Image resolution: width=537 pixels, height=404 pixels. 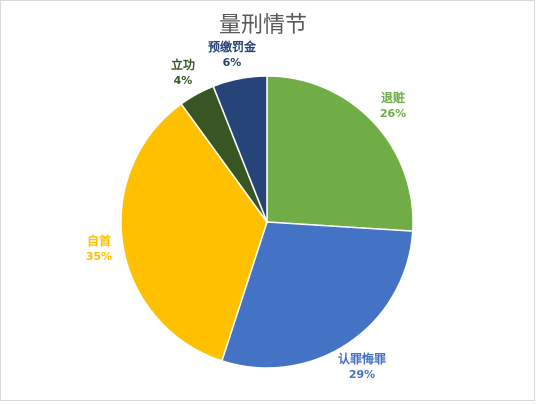 What do you see at coordinates (263, 25) in the screenshot?
I see `chart-title: 量刑情节` at bounding box center [263, 25].